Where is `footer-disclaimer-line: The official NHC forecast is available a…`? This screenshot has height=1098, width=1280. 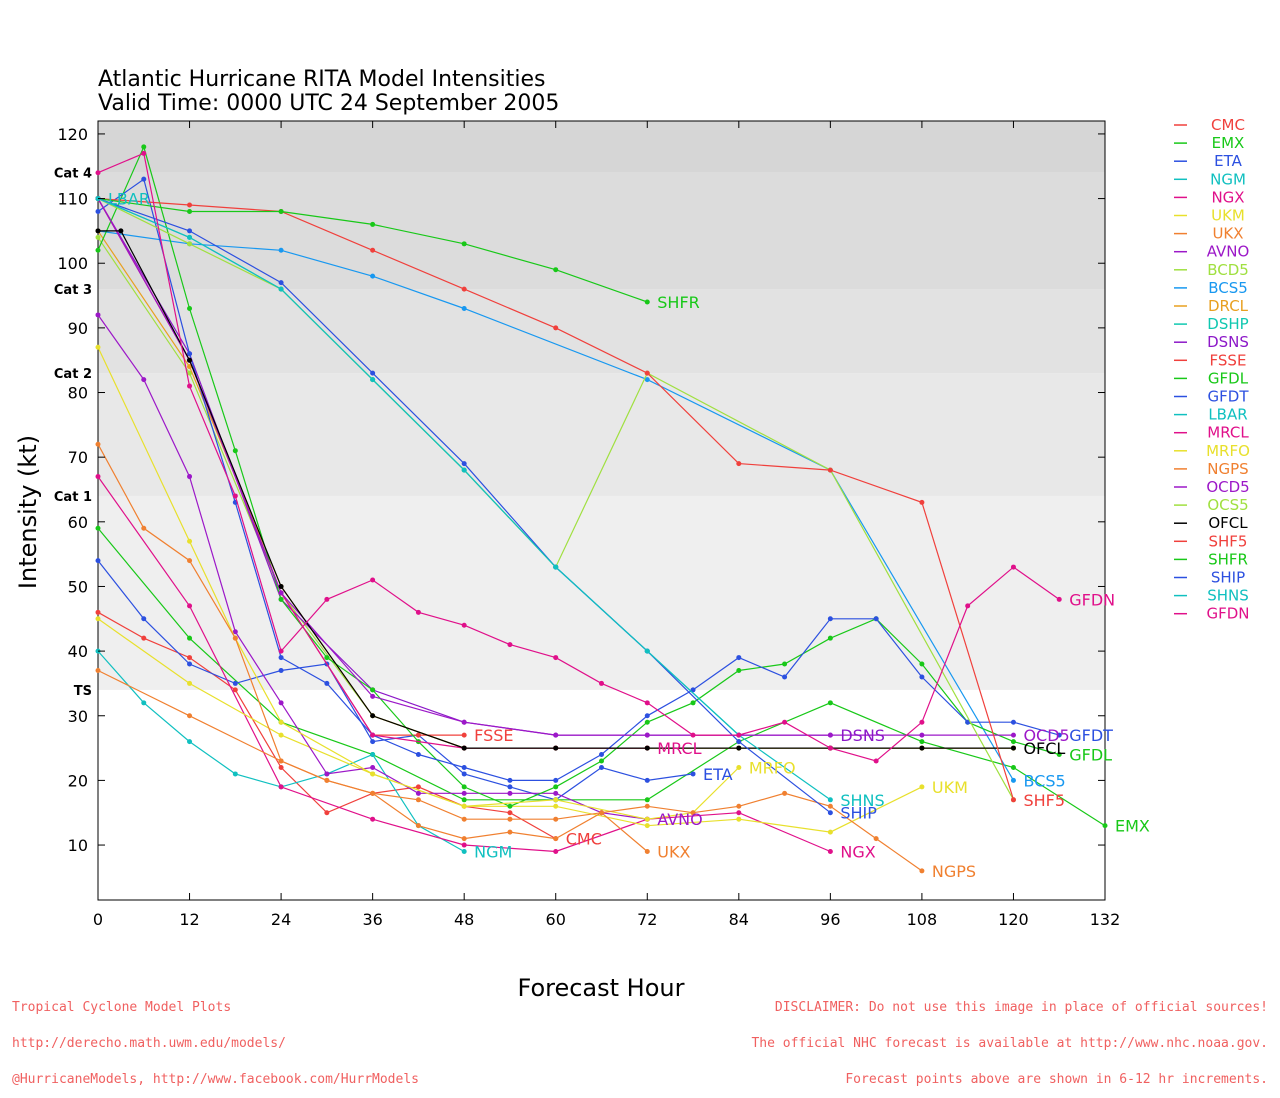
footer-disclaimer-line: The official NHC forecast is available a… is located at coordinates (1009, 1043).